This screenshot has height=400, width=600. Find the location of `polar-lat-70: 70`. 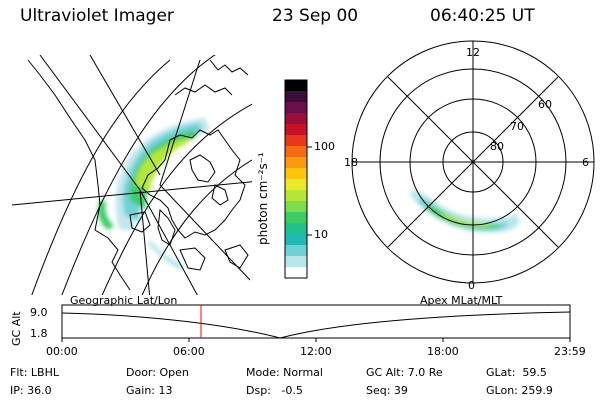

polar-lat-70: 70 is located at coordinates (517, 126).